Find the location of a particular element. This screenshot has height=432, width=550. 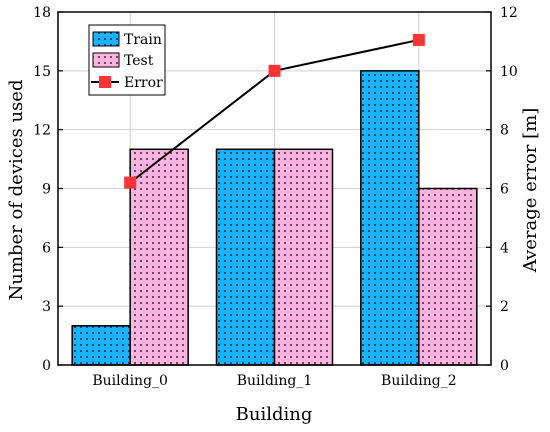

x-axis-ticks: Building_0 Building_1 Building_2 is located at coordinates (274, 374).